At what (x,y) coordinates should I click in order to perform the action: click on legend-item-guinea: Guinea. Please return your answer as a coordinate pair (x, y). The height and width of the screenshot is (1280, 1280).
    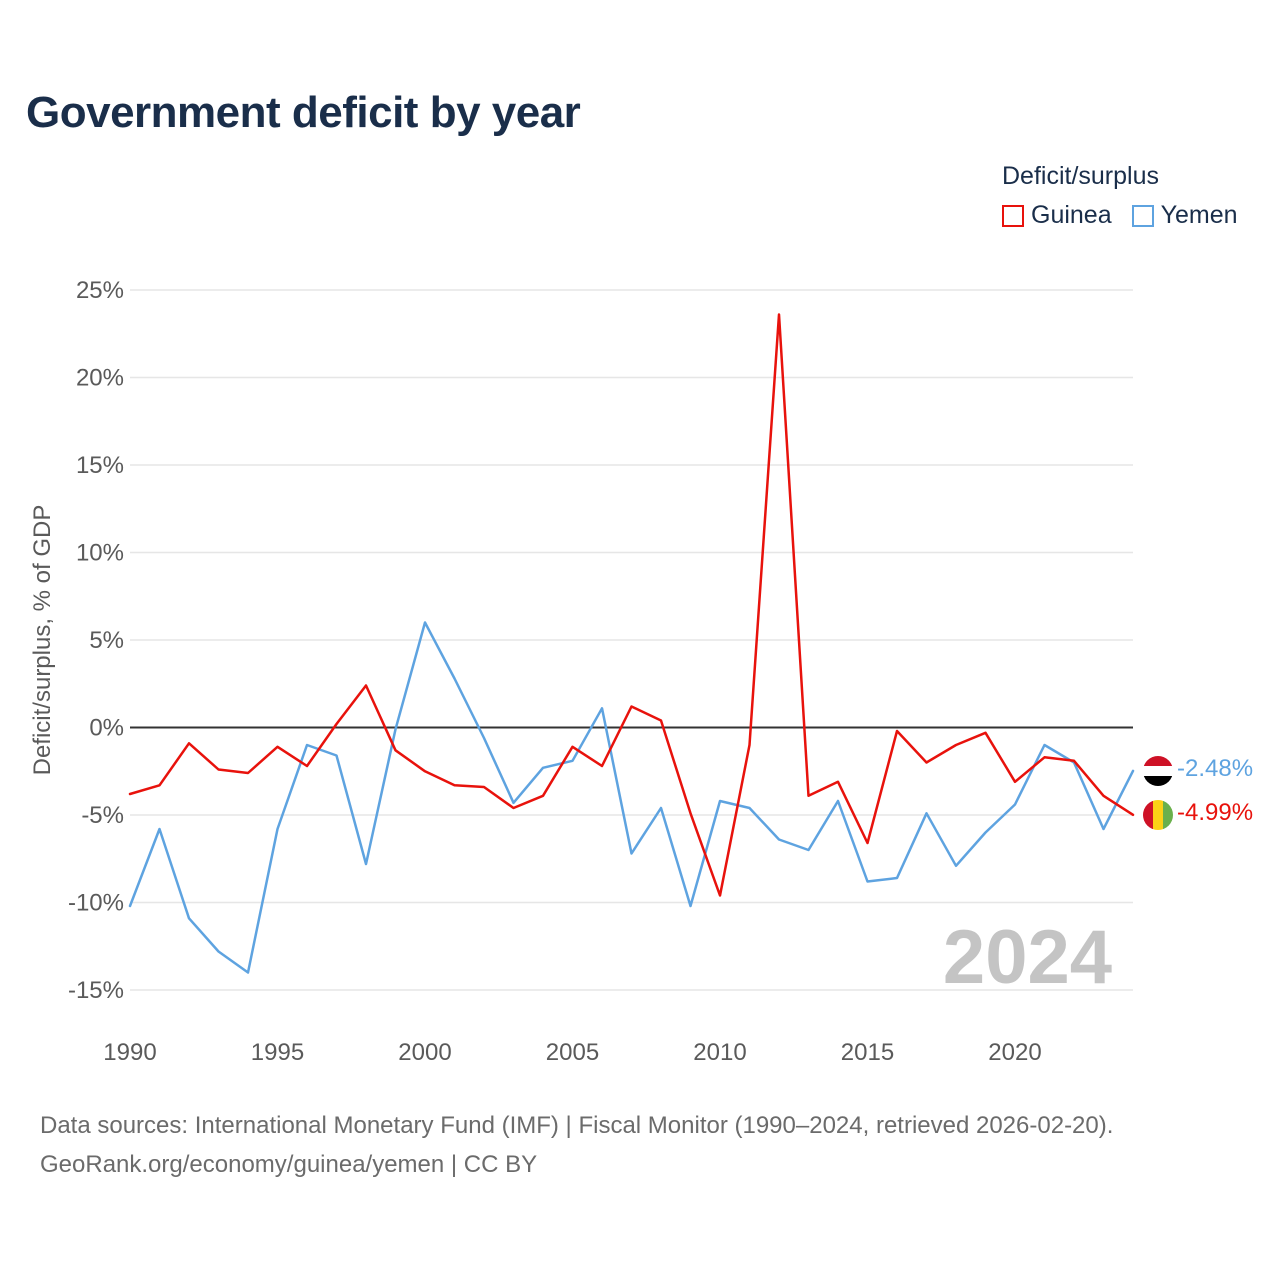
    Looking at the image, I should click on (1057, 215).